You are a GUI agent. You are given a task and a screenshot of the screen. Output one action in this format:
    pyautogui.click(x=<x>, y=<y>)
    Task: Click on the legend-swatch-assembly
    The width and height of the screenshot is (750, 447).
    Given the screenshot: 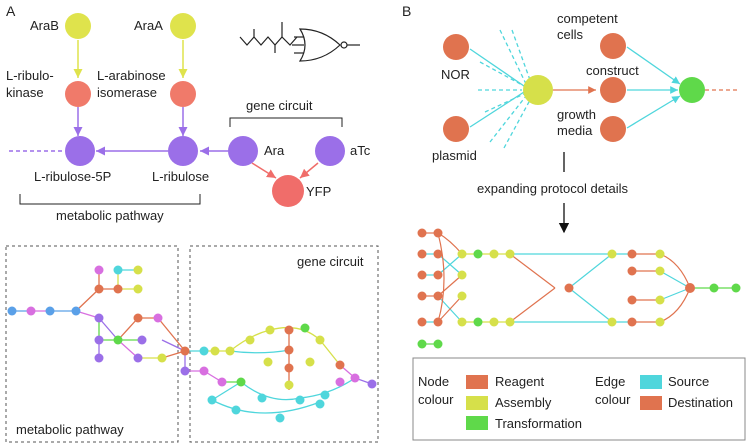 What is the action you would take?
    pyautogui.click(x=477, y=403)
    